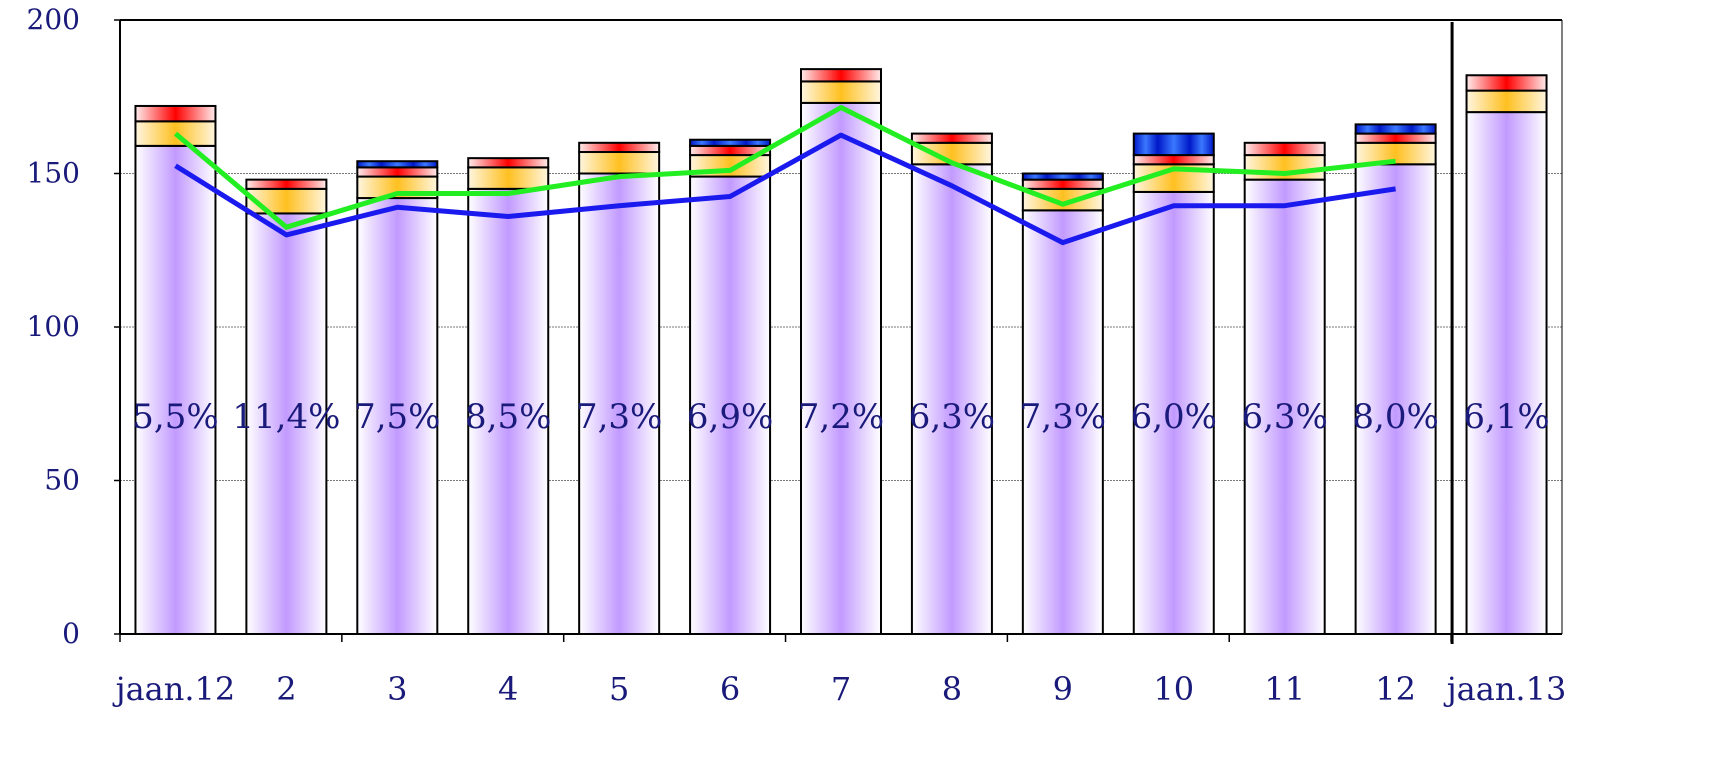  I want to click on x-tick-label: 10, so click(1173, 689).